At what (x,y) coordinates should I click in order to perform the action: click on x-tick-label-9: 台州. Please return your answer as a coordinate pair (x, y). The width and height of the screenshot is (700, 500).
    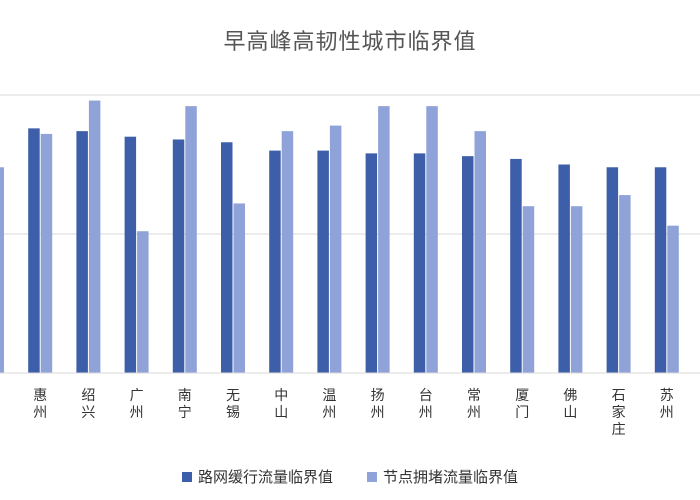
    Looking at the image, I should click on (426, 404).